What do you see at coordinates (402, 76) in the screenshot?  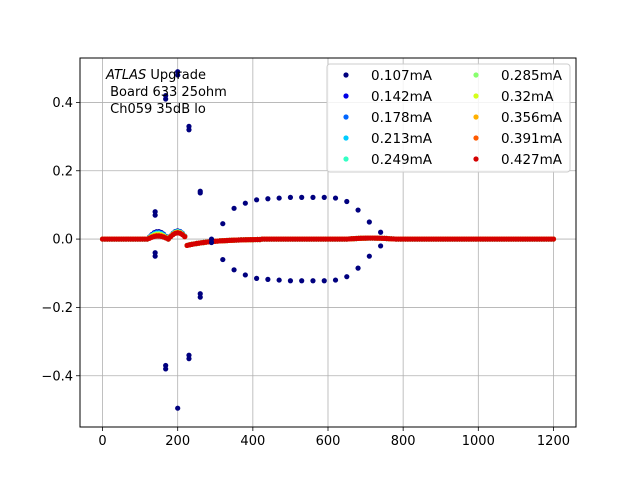 I see `legend-label: 0.107mA` at bounding box center [402, 76].